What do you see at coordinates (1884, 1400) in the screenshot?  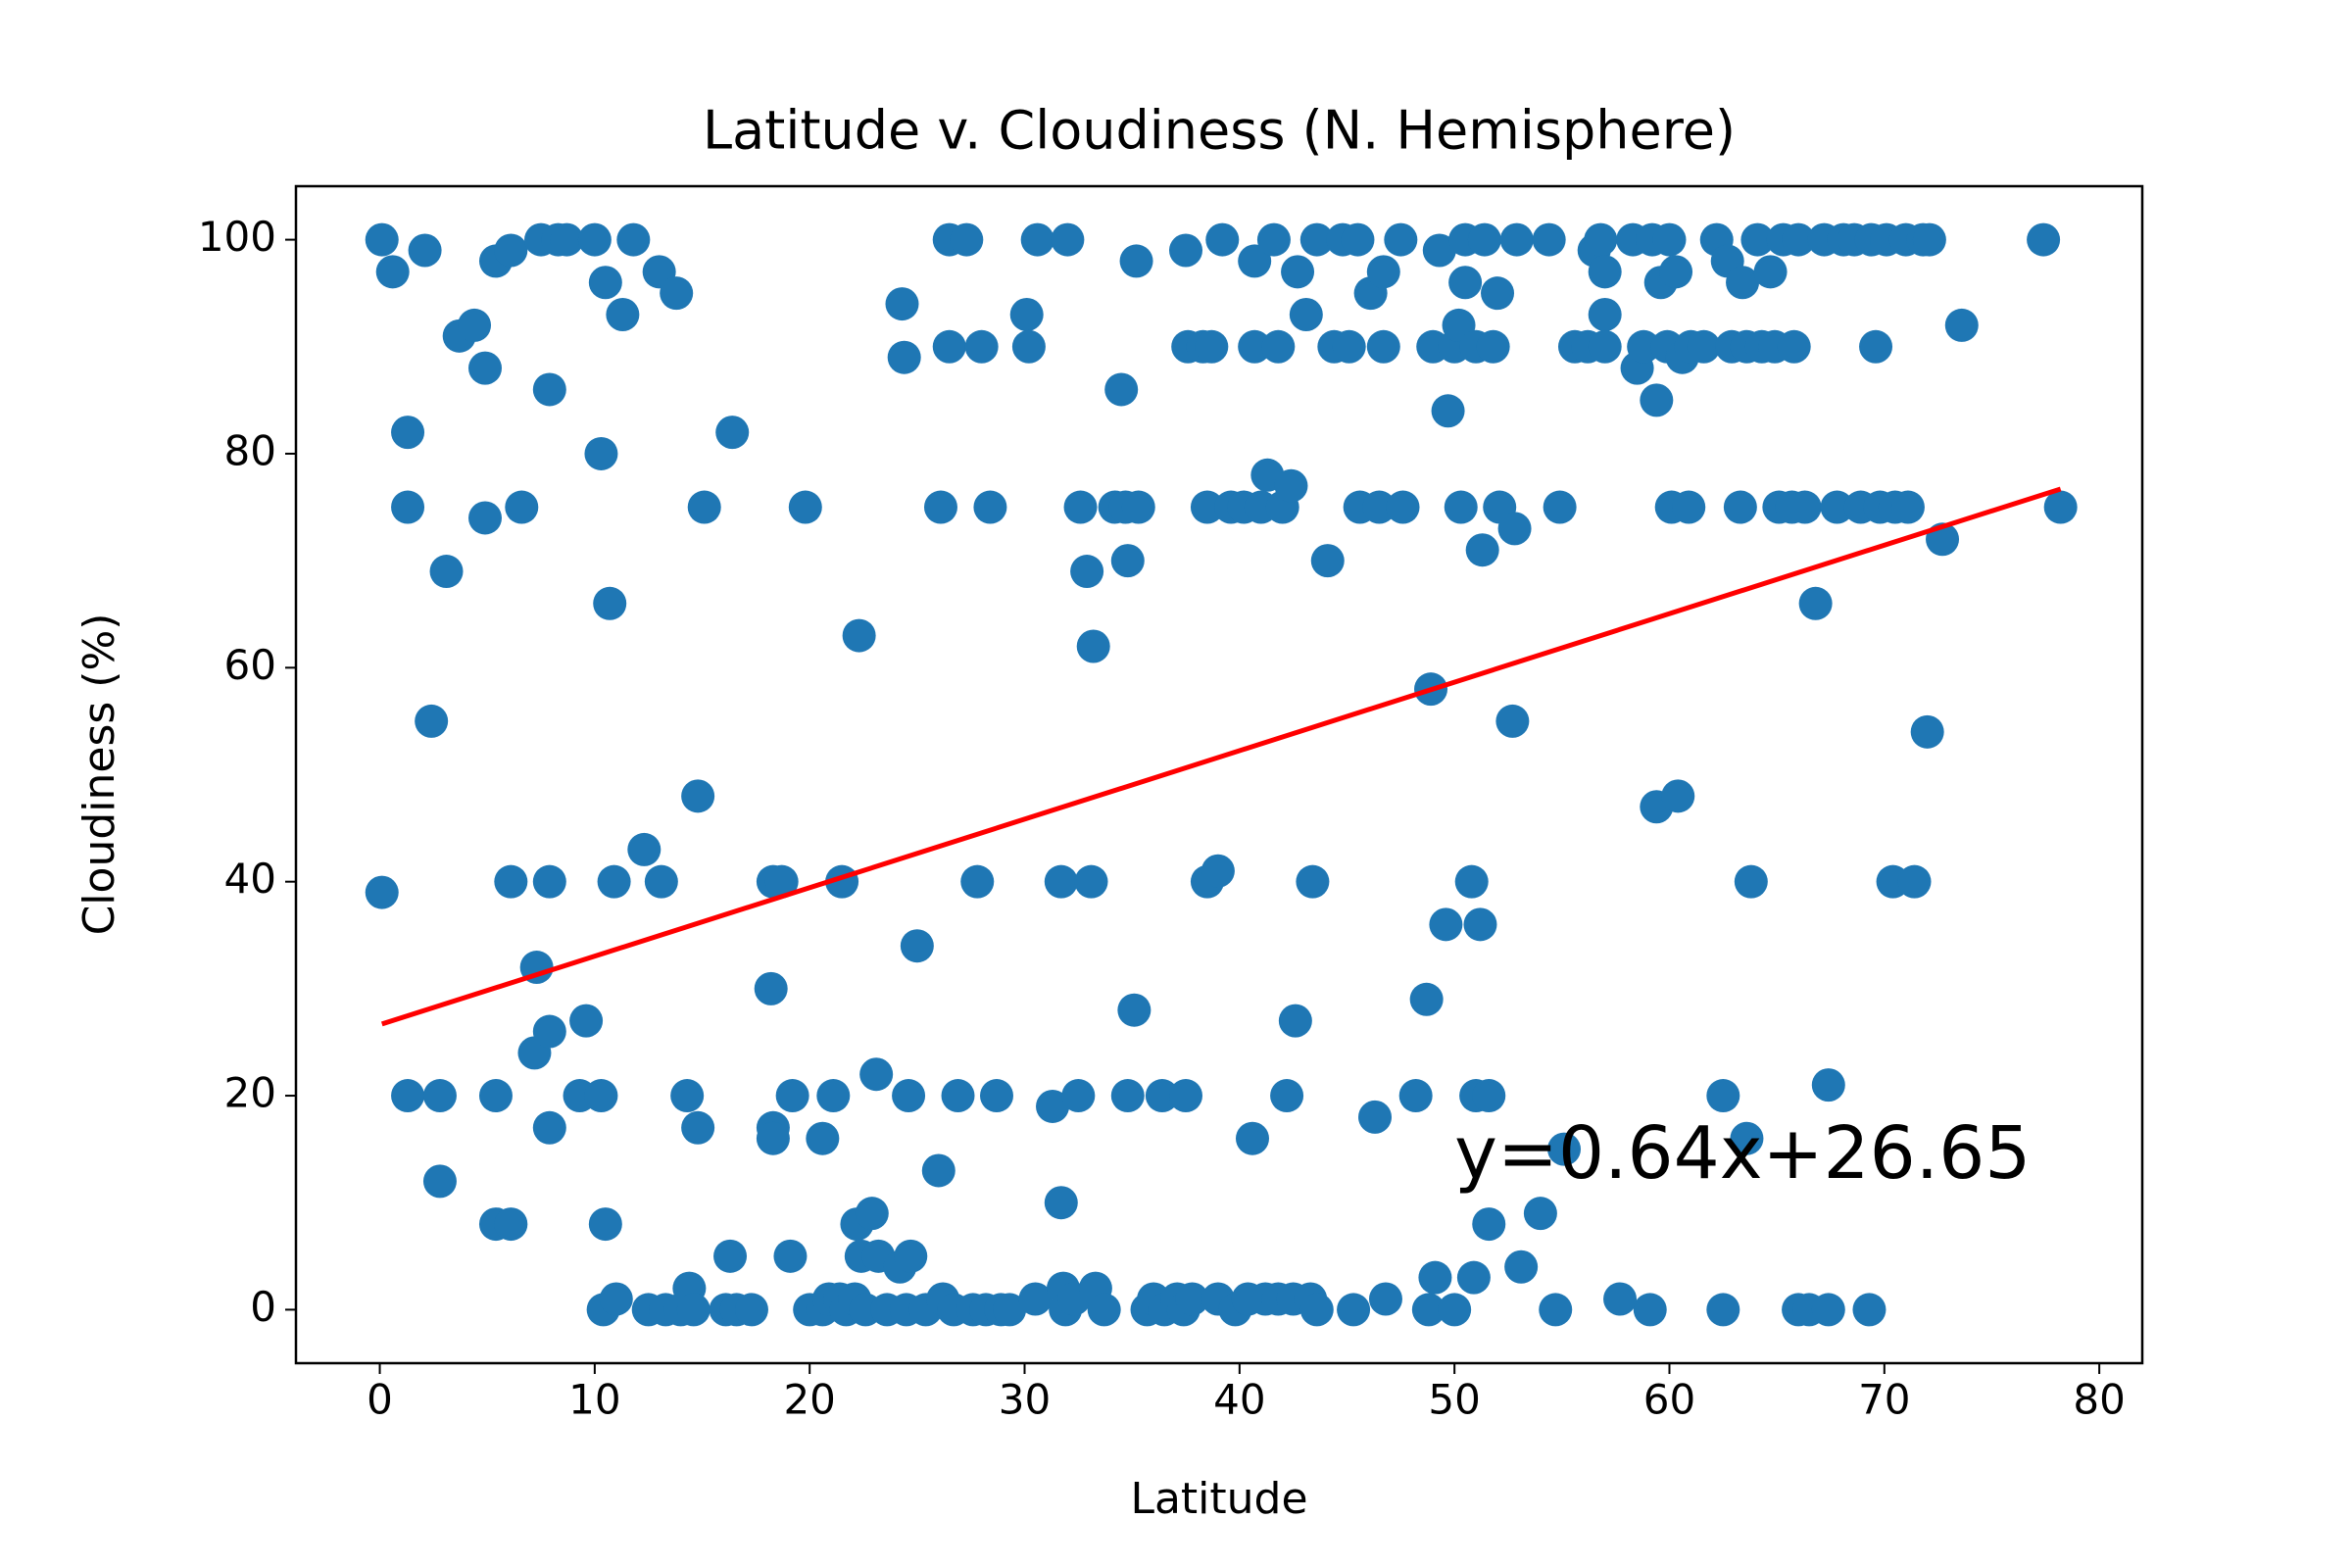 I see `x-tick-label: 70` at bounding box center [1884, 1400].